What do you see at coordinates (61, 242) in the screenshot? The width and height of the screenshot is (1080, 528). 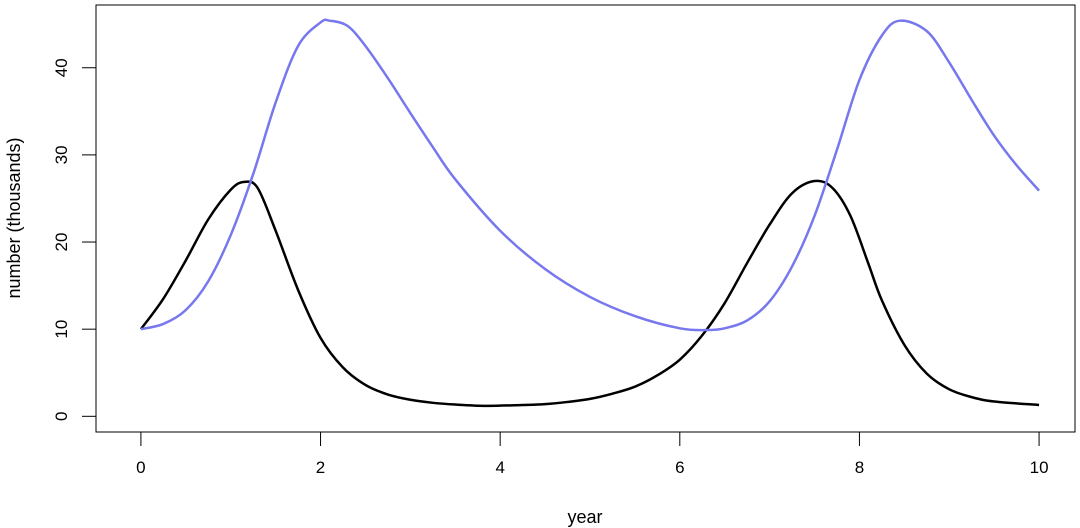 I see `y-tick-label: 20` at bounding box center [61, 242].